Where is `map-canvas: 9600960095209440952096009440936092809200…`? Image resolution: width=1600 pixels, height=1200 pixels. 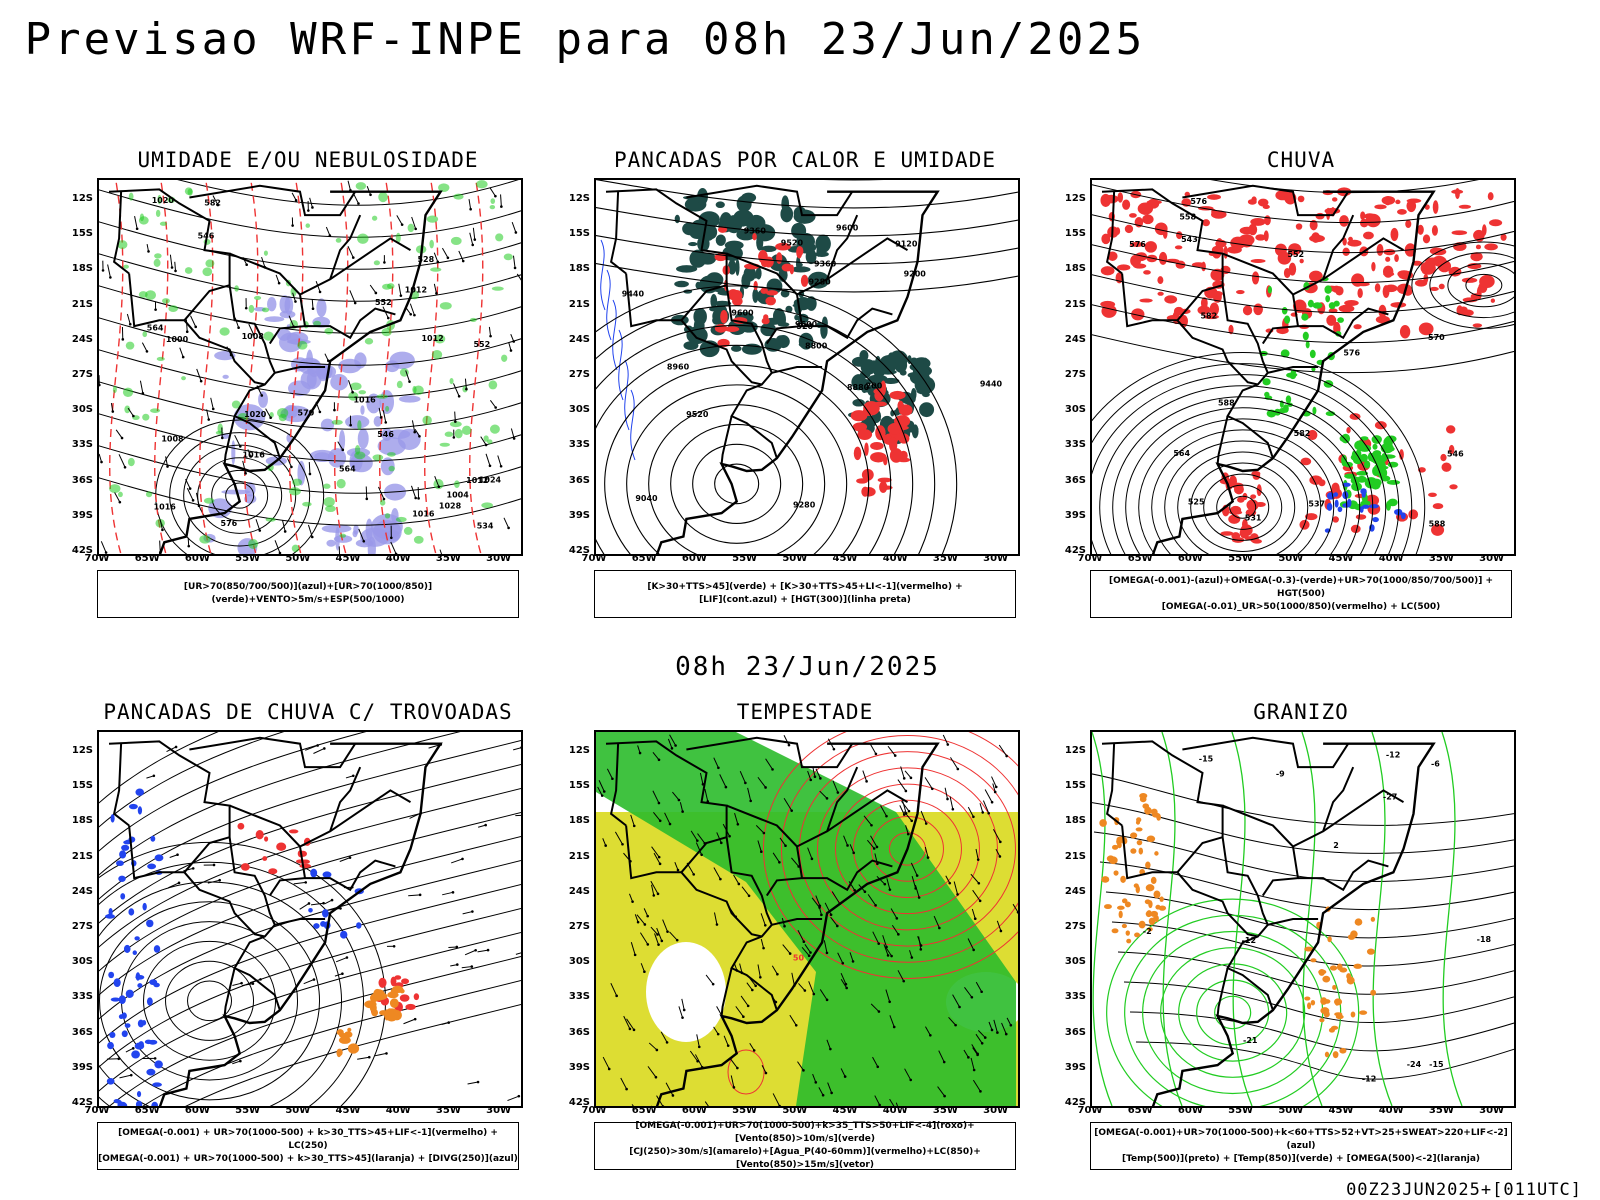 map-canvas: 9600960095209440952096009440936092809200… is located at coordinates (807, 367).